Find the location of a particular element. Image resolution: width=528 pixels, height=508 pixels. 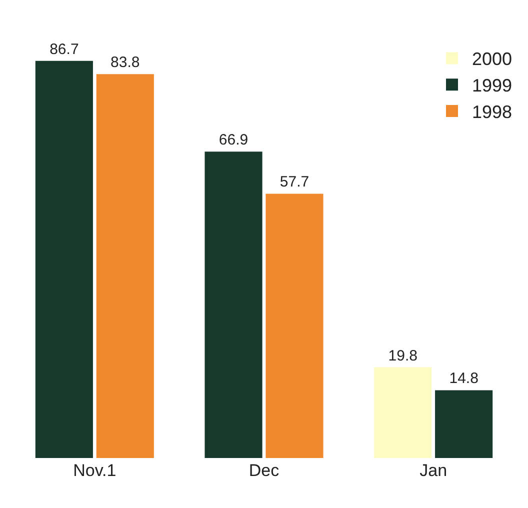

data-label: 19.8 is located at coordinates (403, 355).